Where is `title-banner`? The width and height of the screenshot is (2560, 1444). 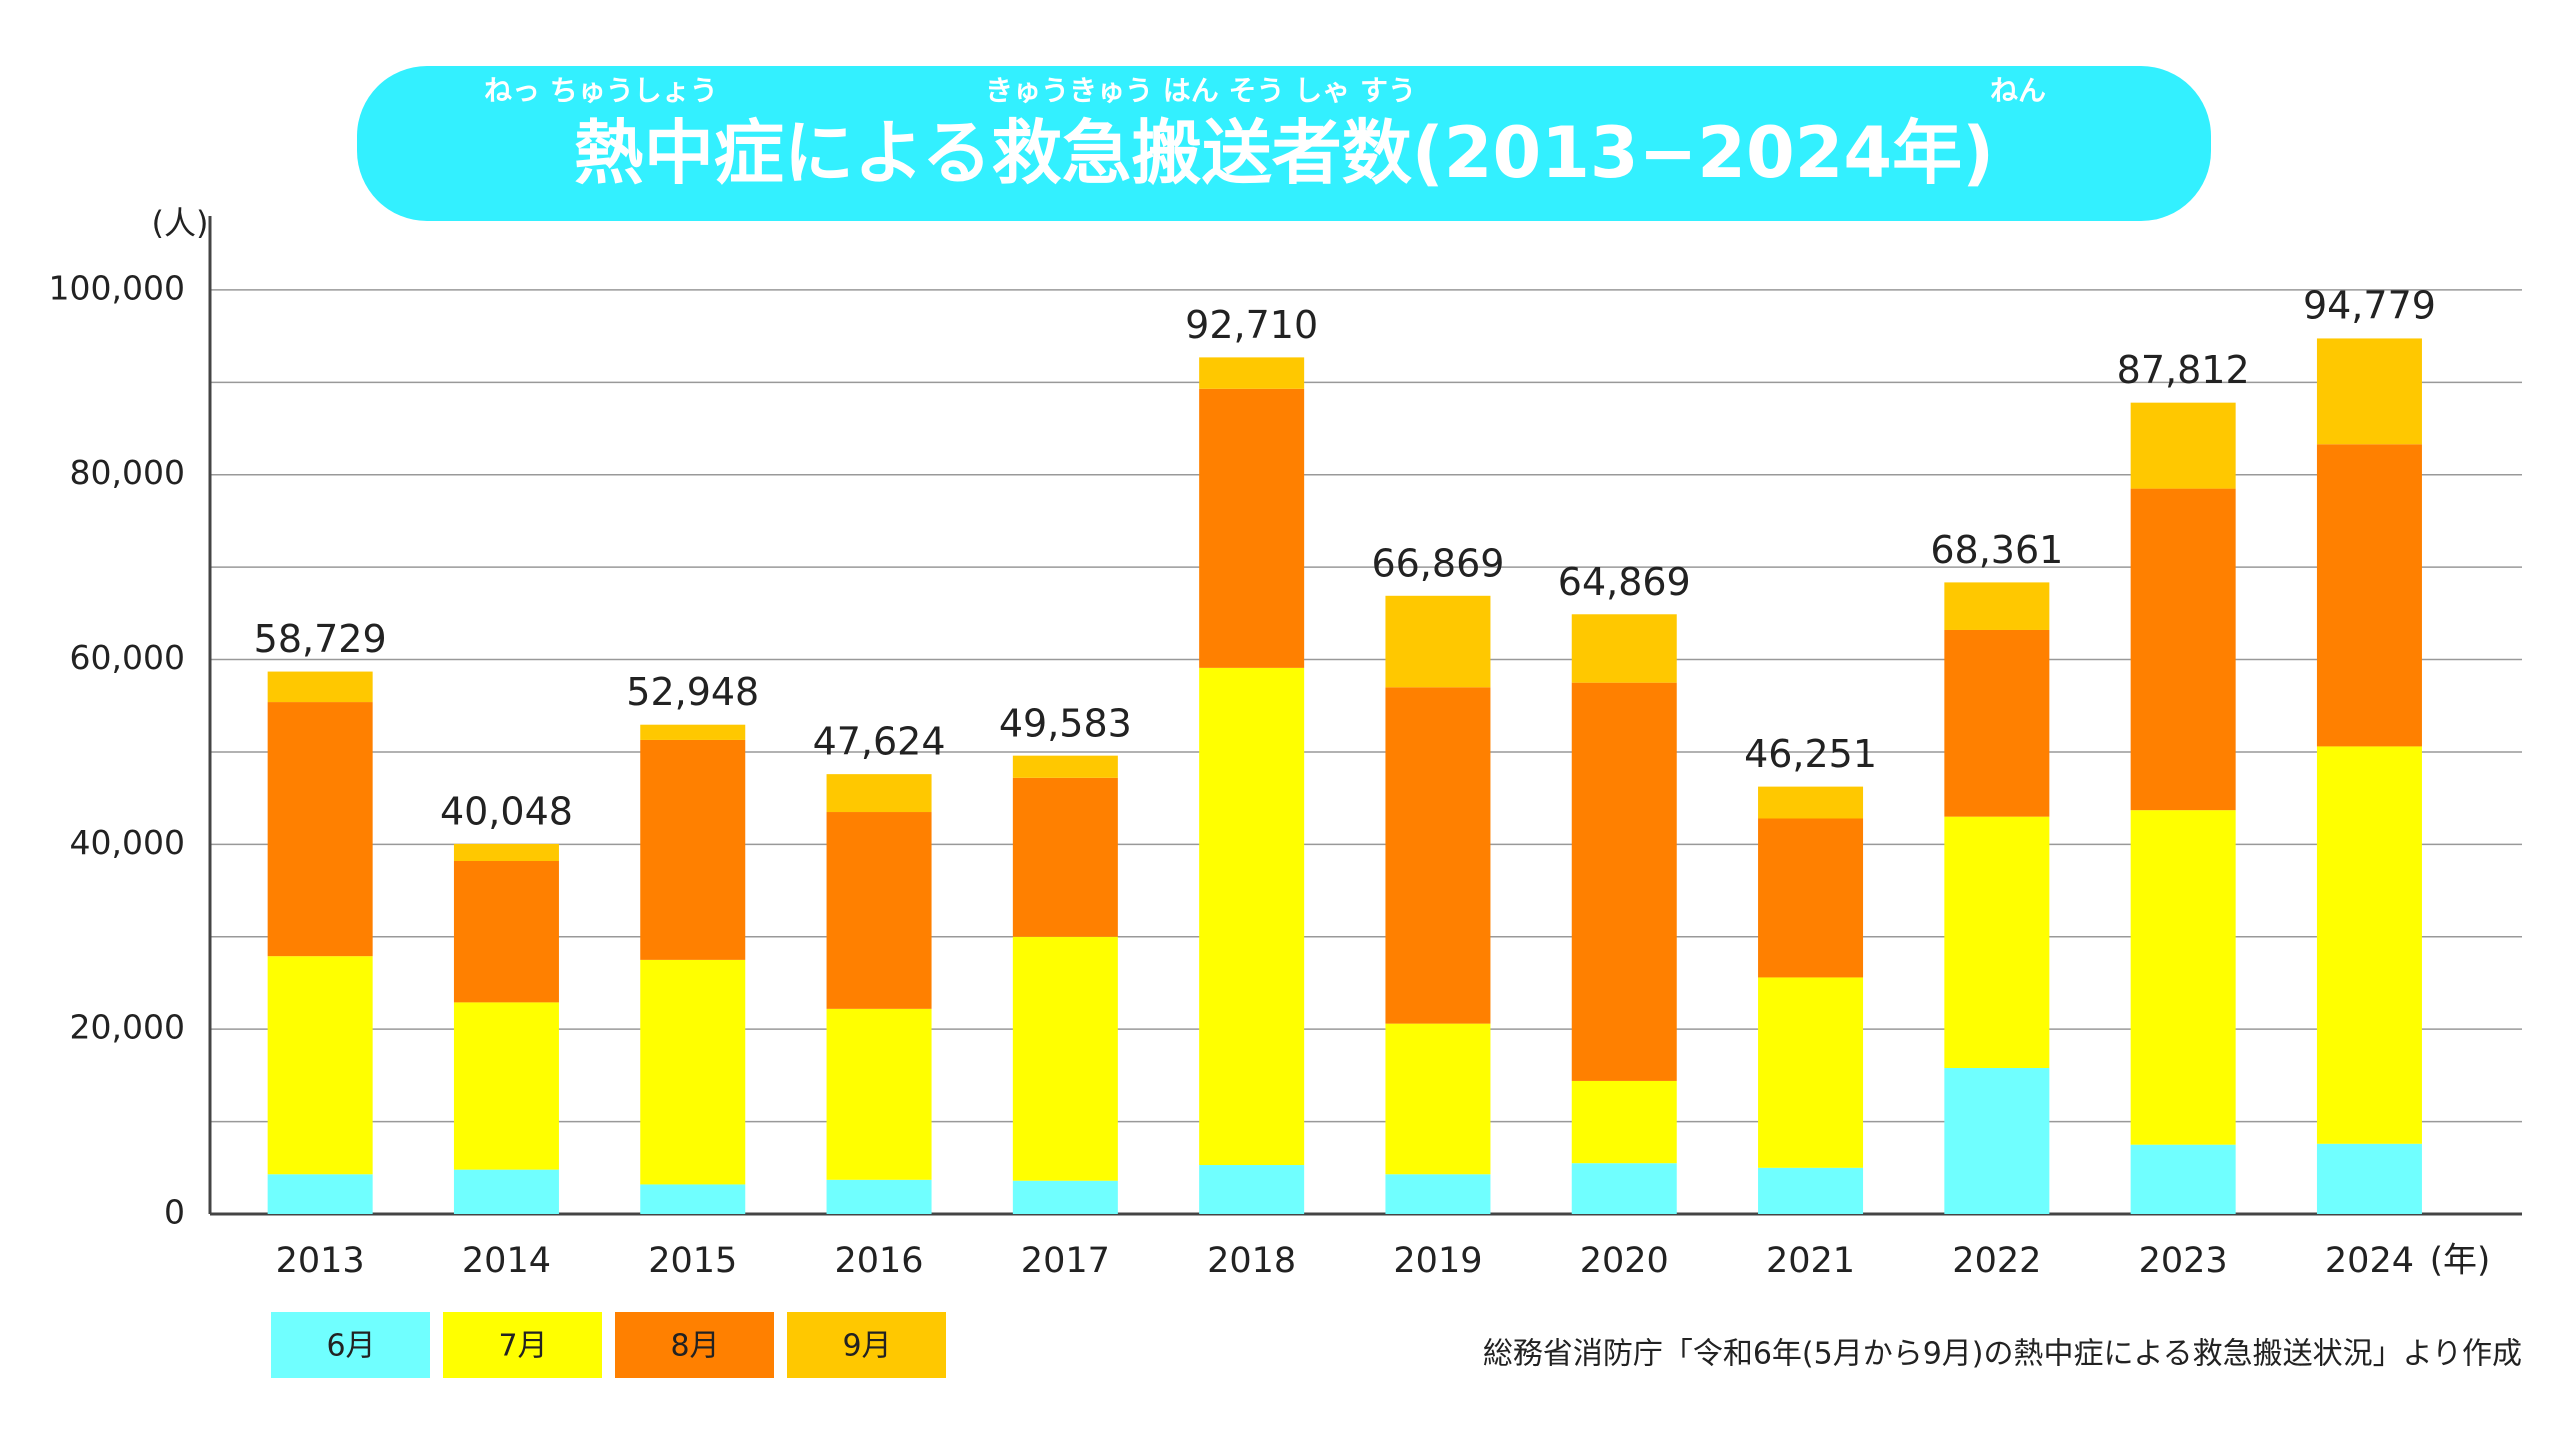 title-banner is located at coordinates (1284, 143).